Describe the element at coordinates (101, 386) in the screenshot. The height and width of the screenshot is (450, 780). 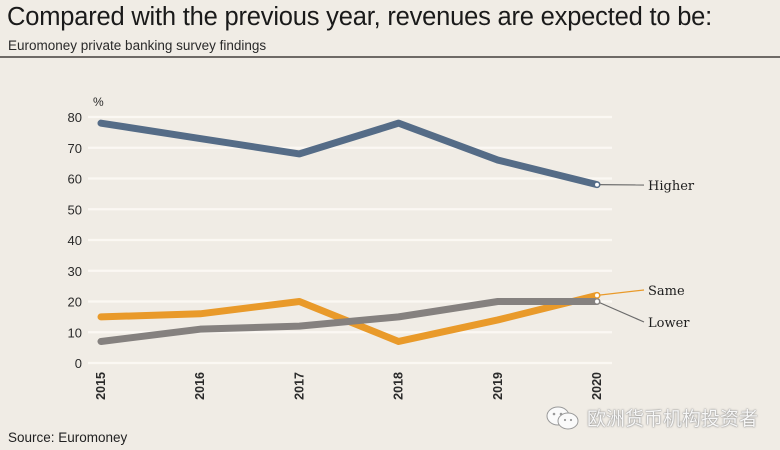
I see `x-tick-label: 2015` at that location.